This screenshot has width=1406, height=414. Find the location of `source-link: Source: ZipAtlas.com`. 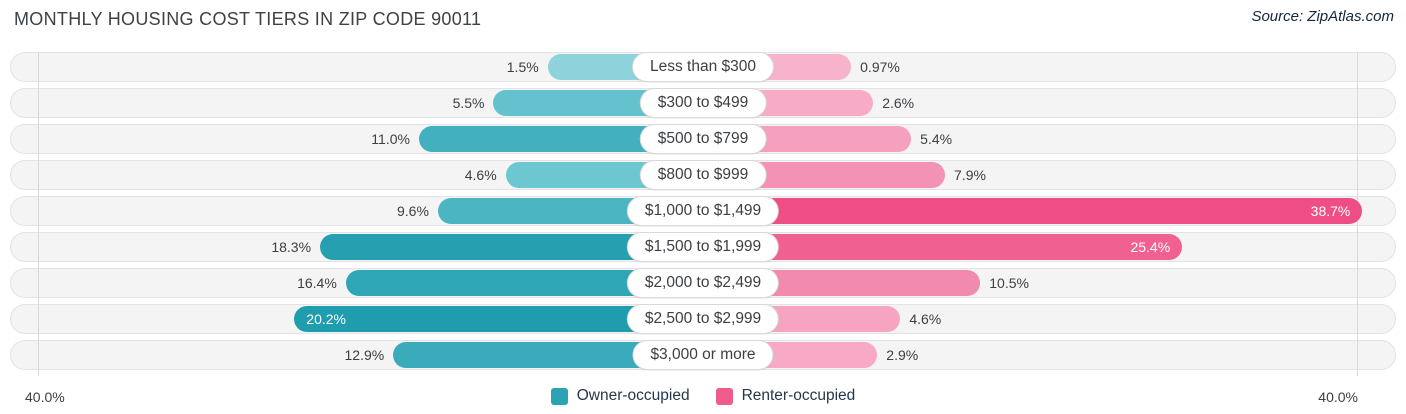

source-link: Source: ZipAtlas.com is located at coordinates (1322, 16).